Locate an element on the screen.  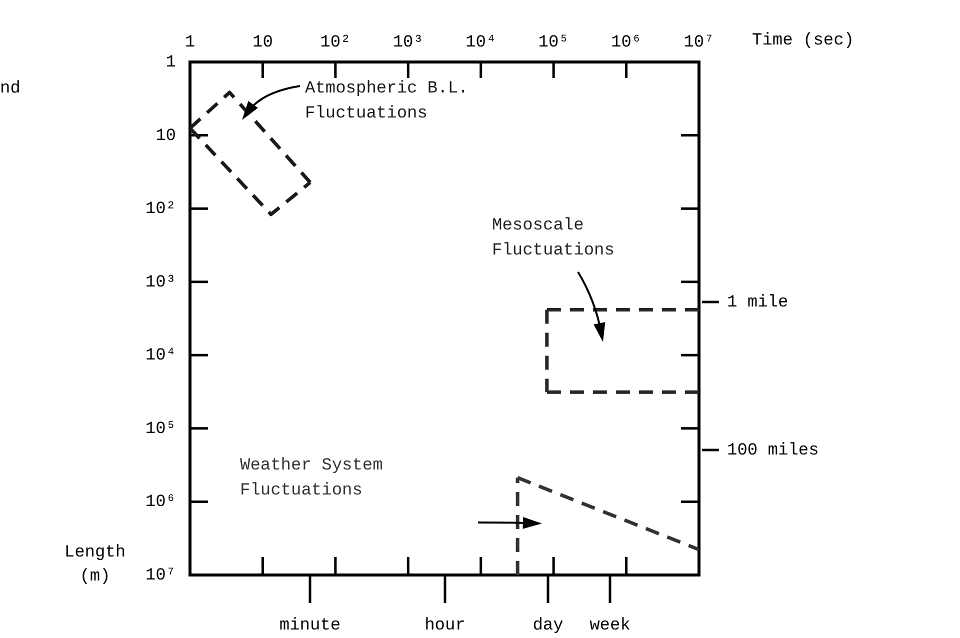
y-tick-label: 10⁶ is located at coordinates (160, 502).